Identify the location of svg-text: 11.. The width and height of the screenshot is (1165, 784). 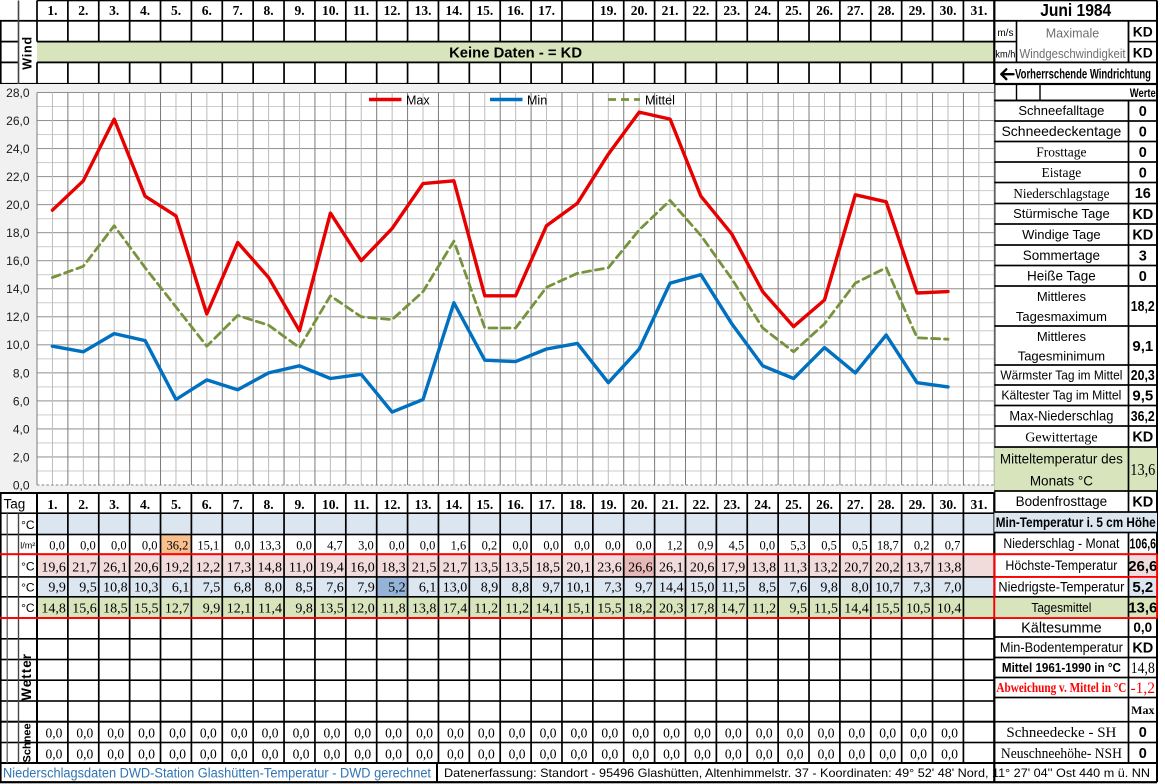
(361, 10).